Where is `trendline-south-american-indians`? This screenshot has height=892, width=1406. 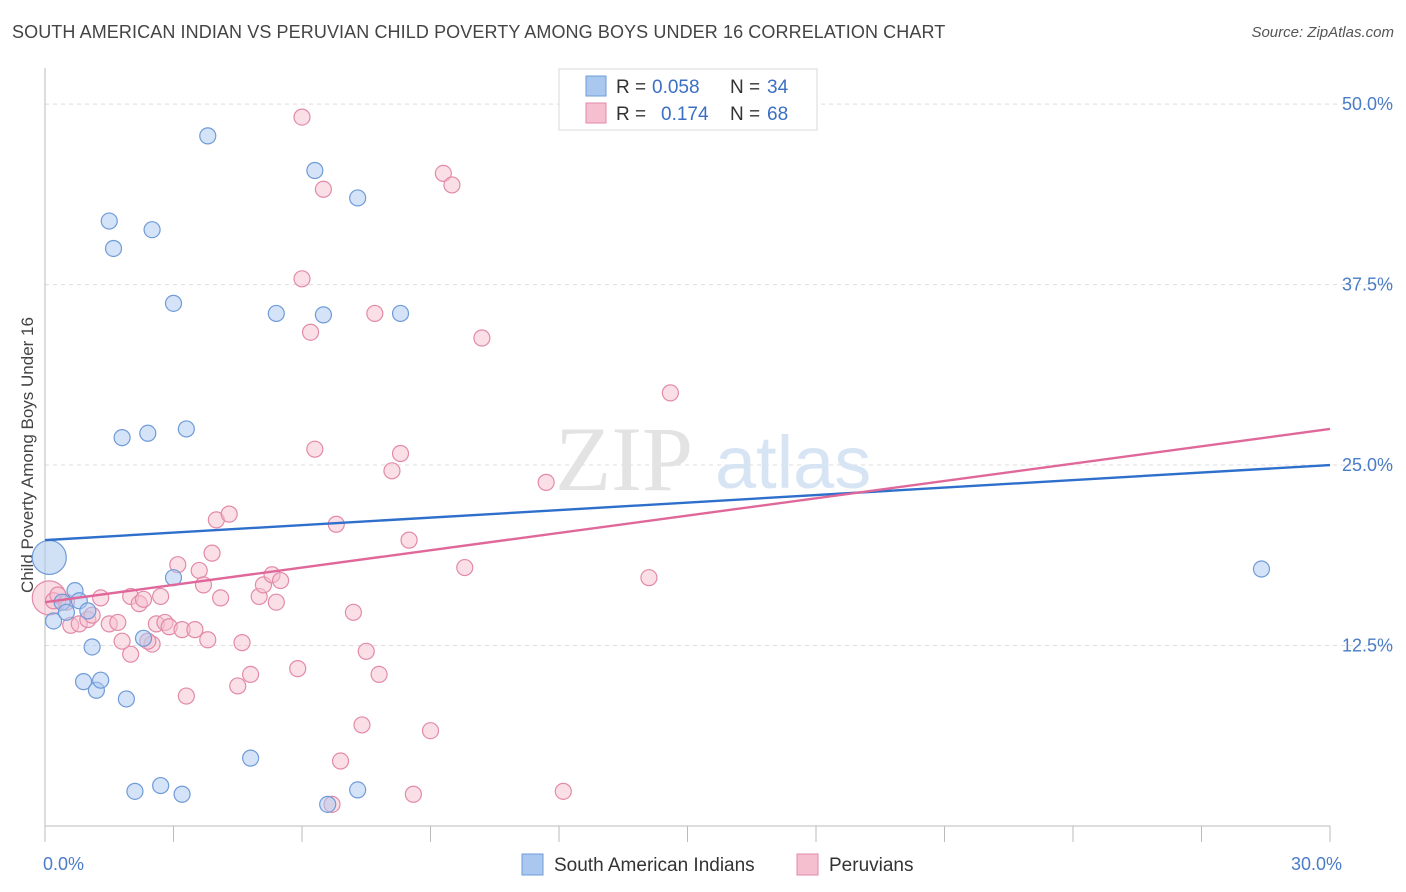
trendline-south-american-indians is located at coordinates (687, 502).